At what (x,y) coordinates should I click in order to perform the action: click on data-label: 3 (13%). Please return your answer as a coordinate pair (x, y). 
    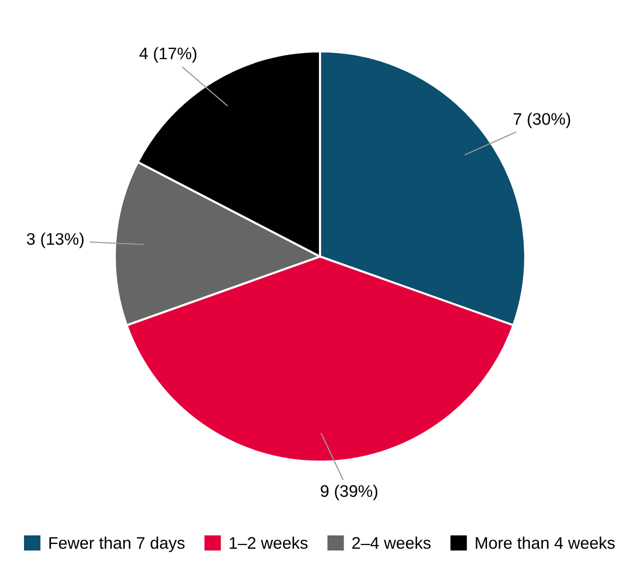
    Looking at the image, I should click on (55, 240).